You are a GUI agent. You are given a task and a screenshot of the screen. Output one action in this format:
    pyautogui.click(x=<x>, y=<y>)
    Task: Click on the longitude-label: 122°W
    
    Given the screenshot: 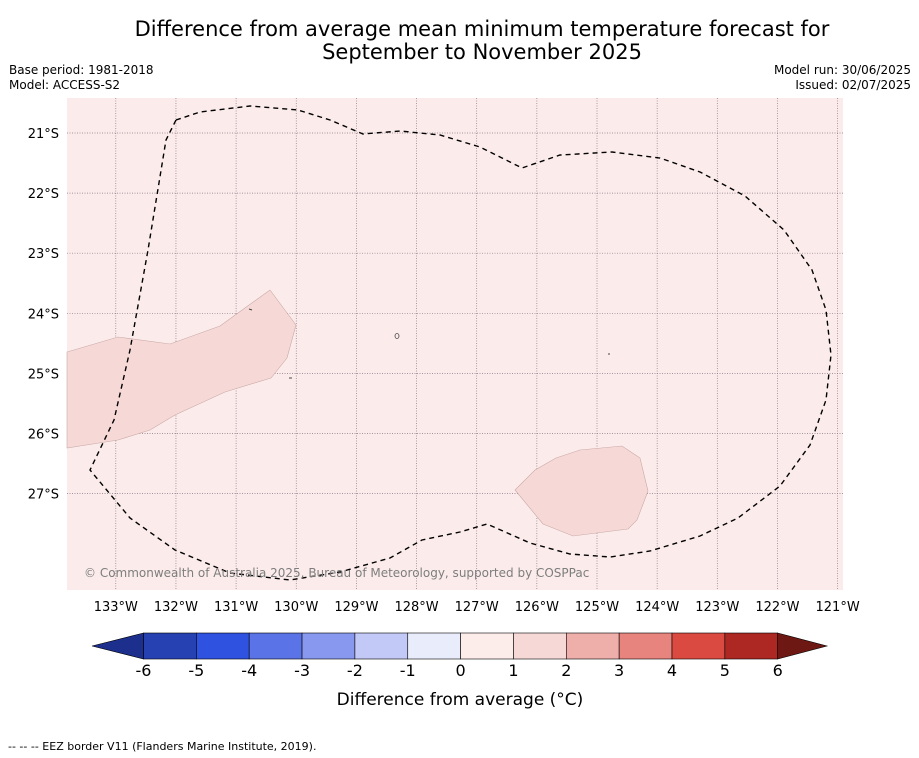 What is the action you would take?
    pyautogui.click(x=777, y=607)
    